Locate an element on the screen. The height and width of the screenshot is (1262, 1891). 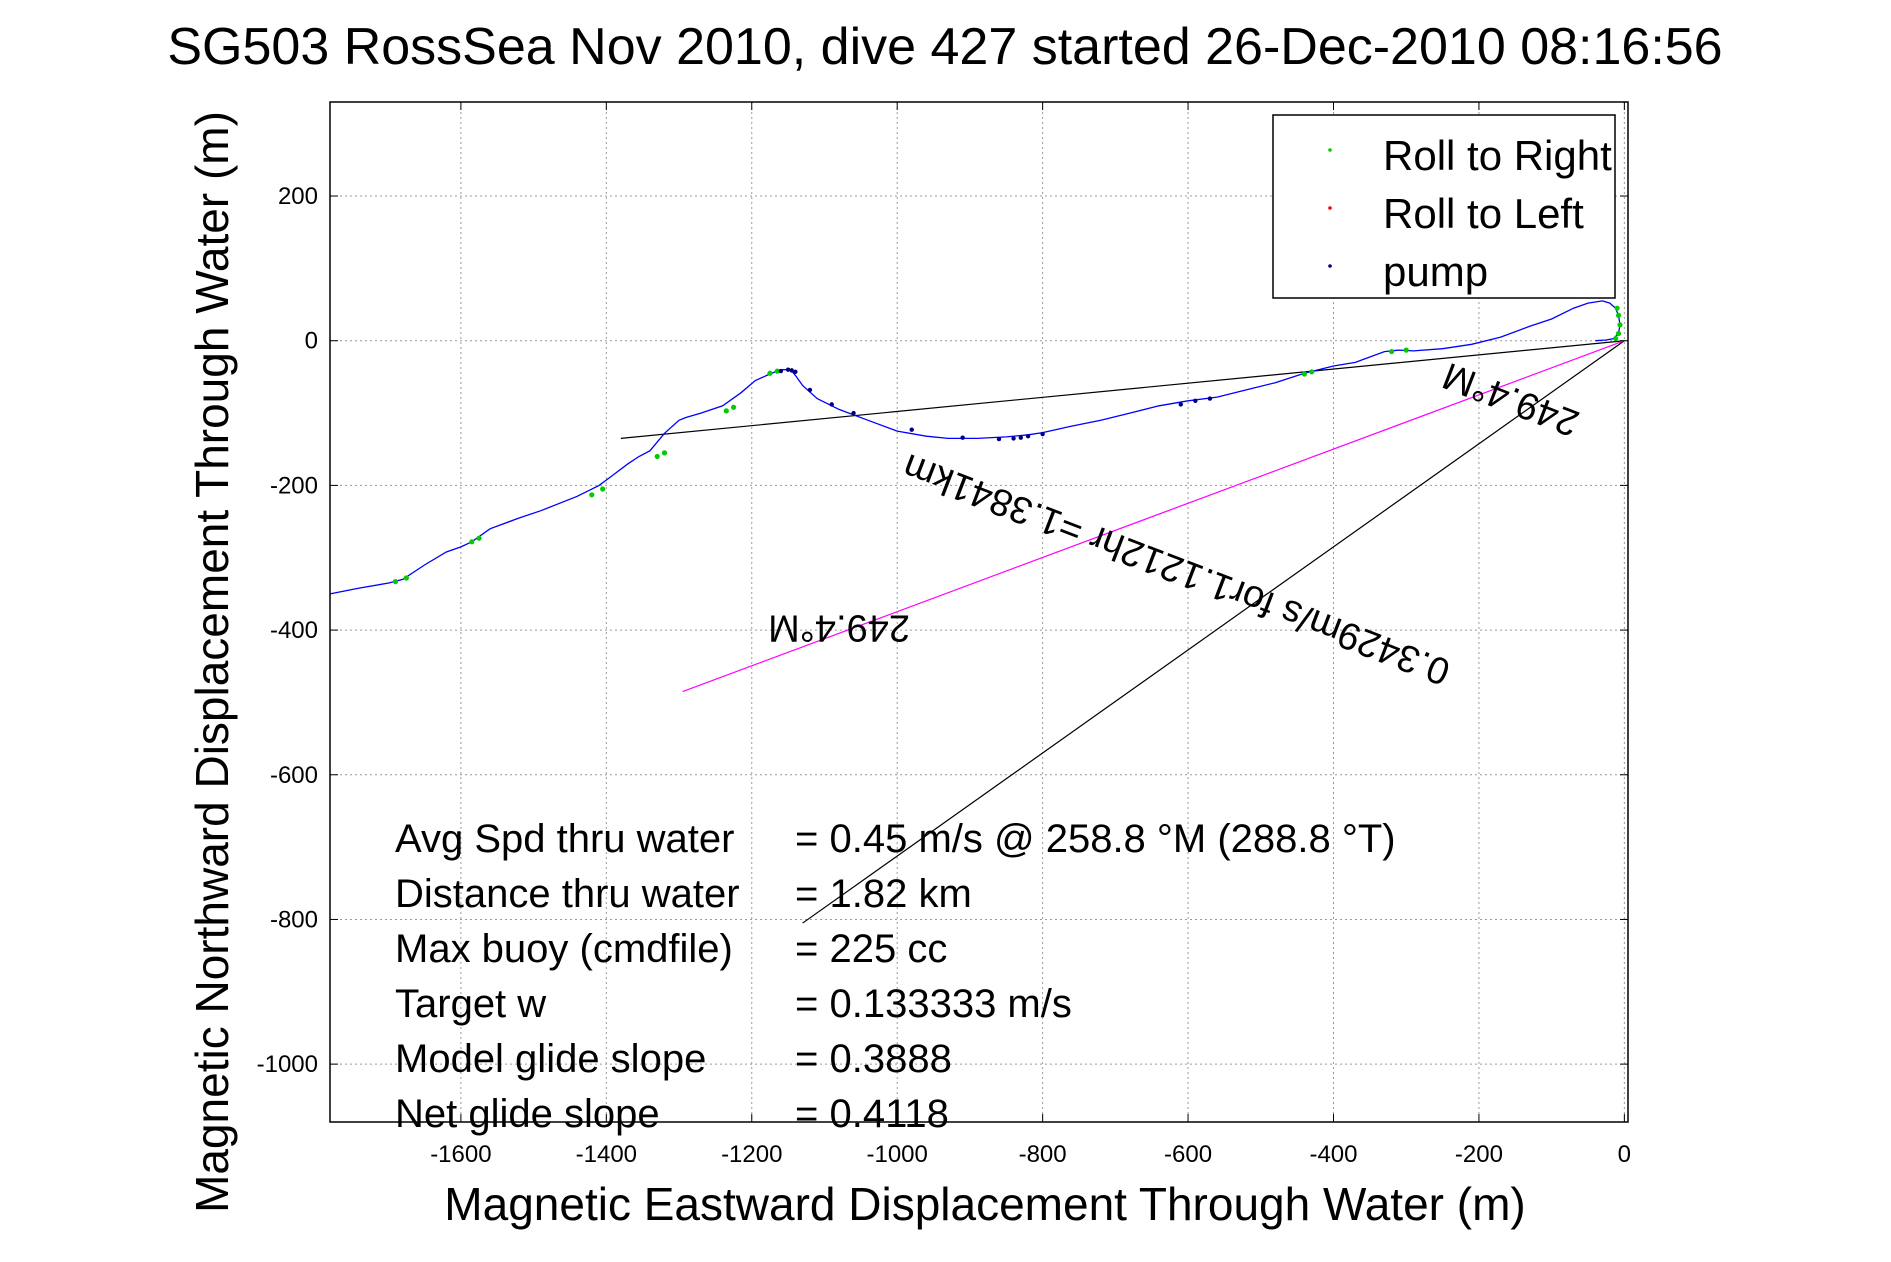
y-tick-label: -200 is located at coordinates (294, 485).